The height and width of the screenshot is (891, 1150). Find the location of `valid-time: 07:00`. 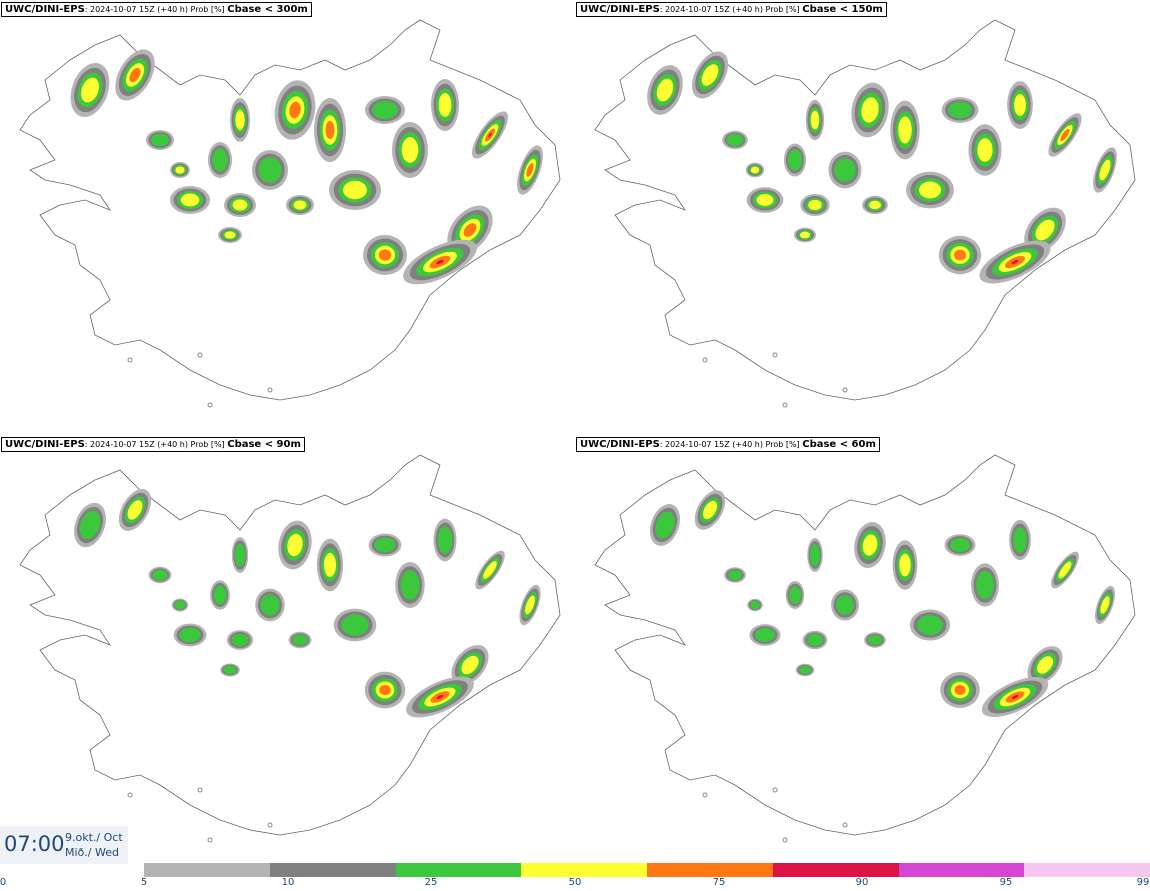

valid-time: 07:00 is located at coordinates (34, 844).